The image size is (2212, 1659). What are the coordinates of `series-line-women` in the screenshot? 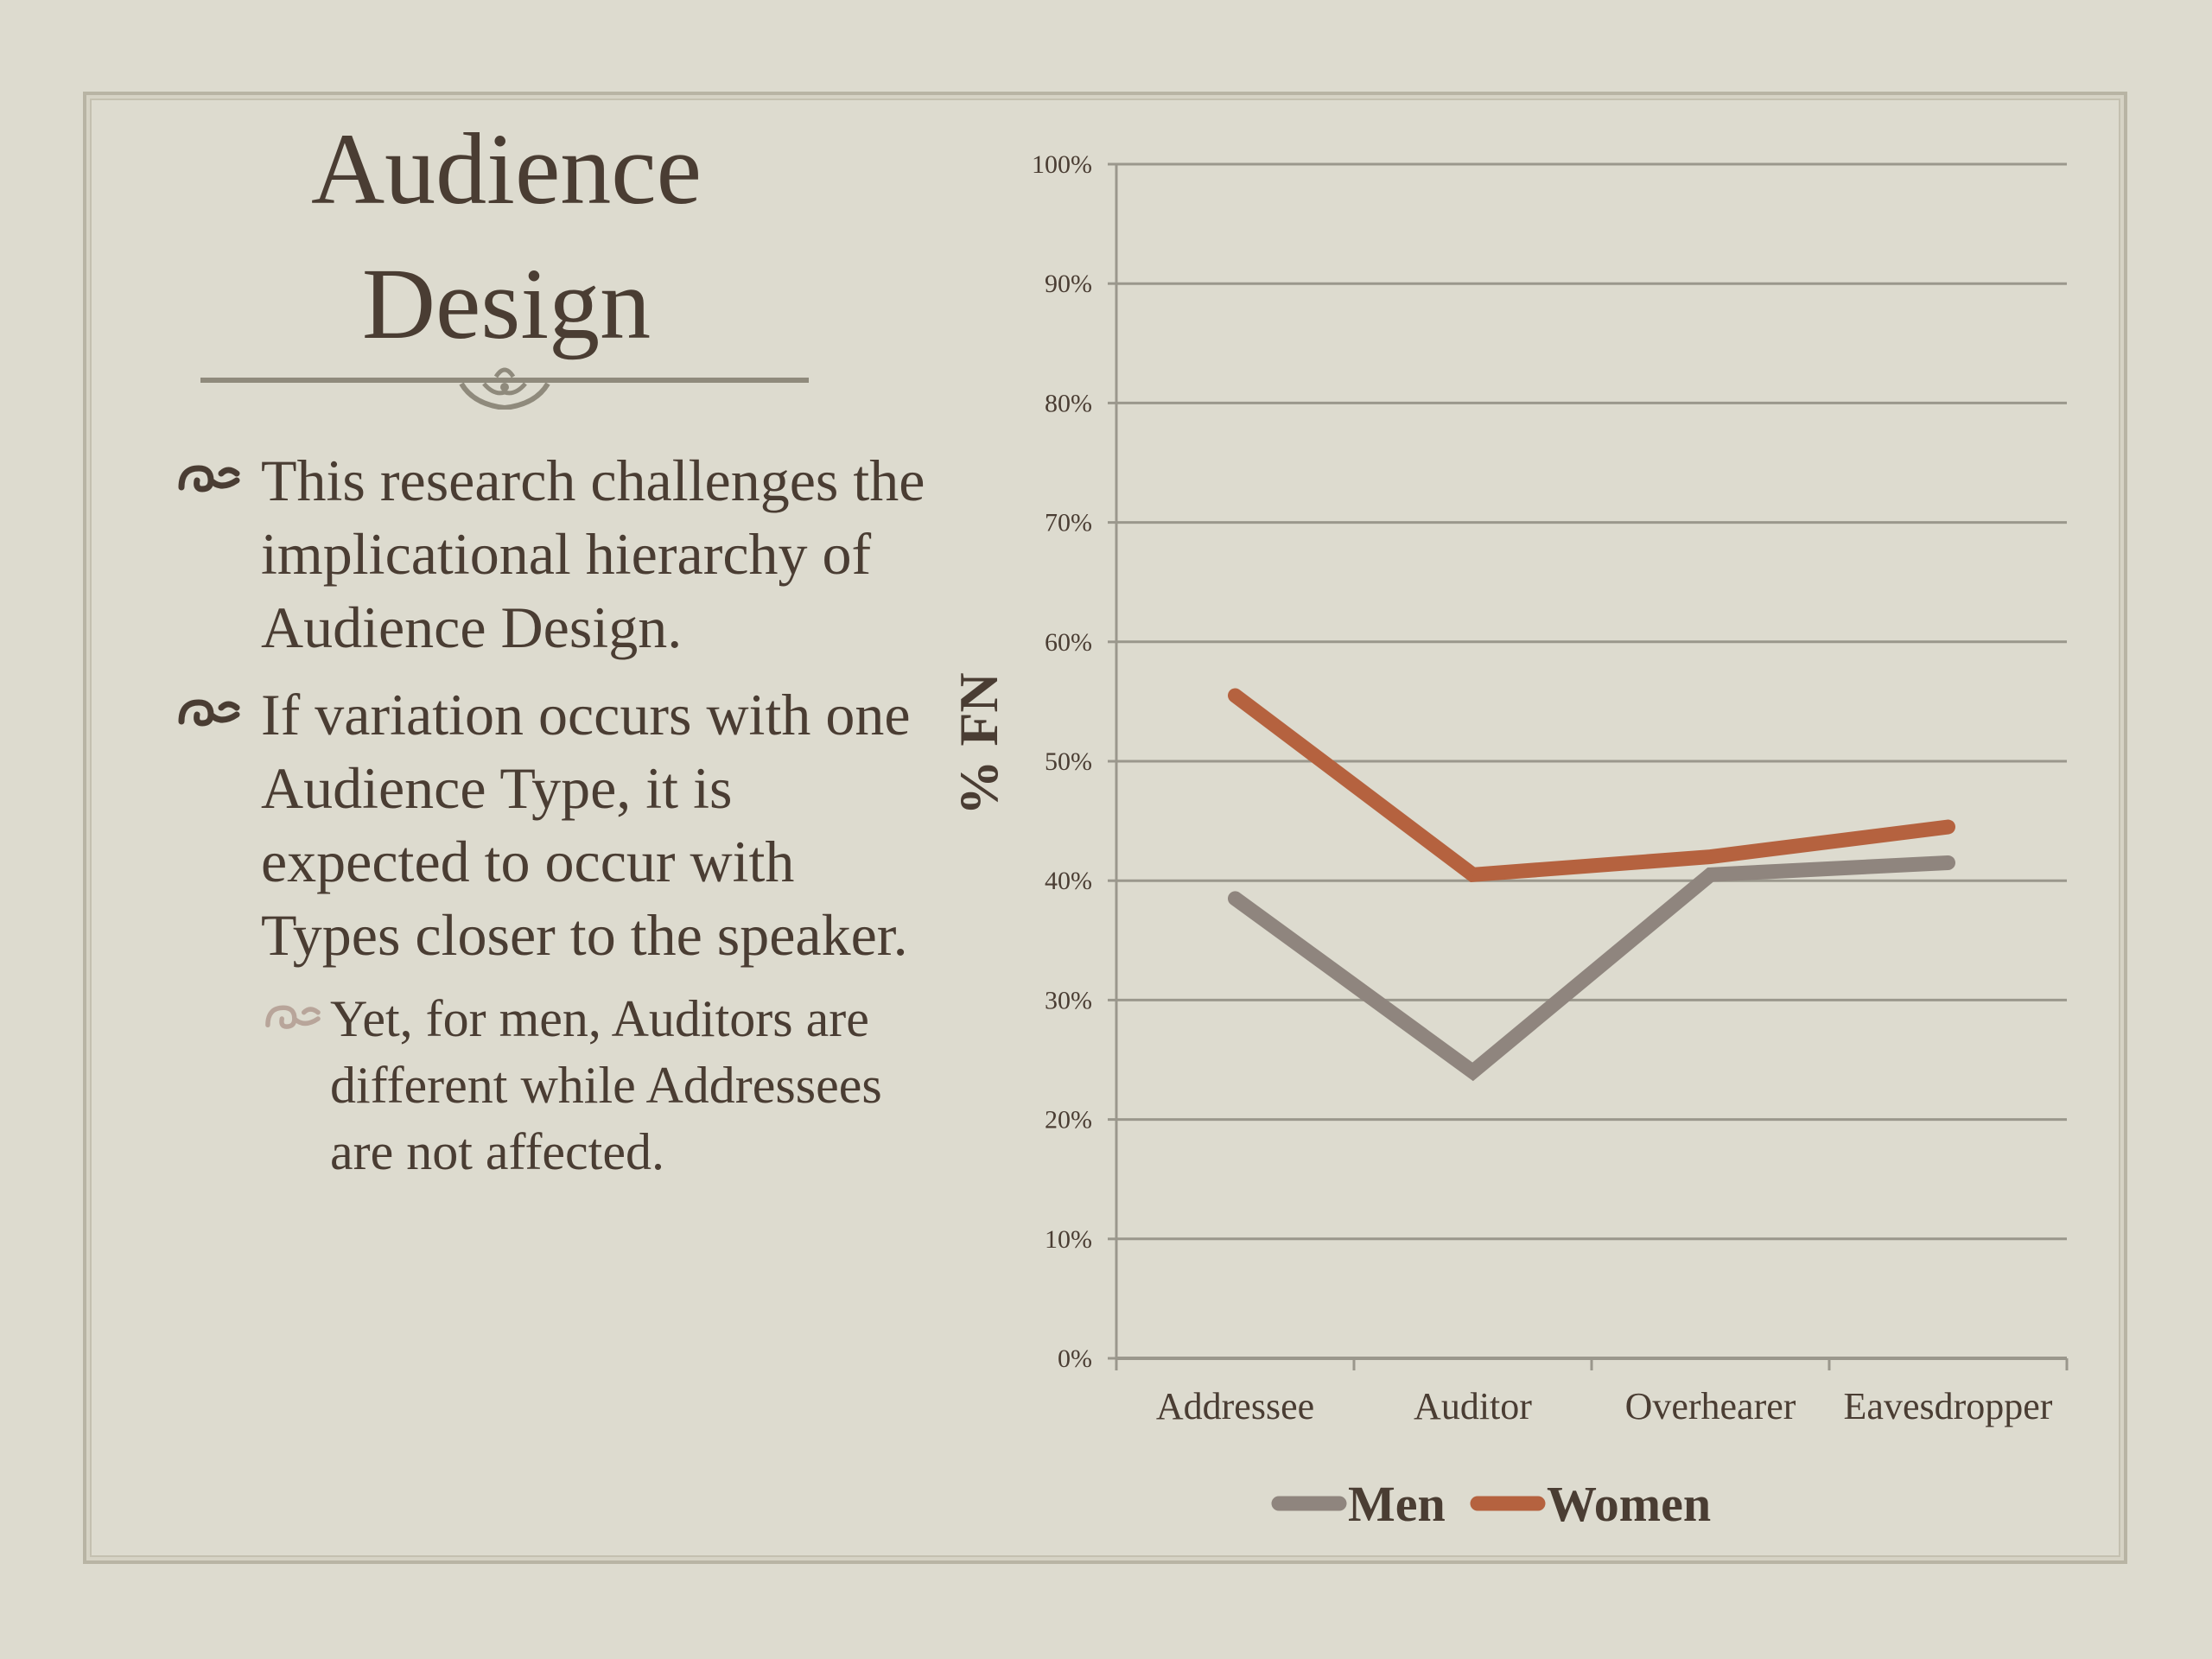 It's located at (1591, 785).